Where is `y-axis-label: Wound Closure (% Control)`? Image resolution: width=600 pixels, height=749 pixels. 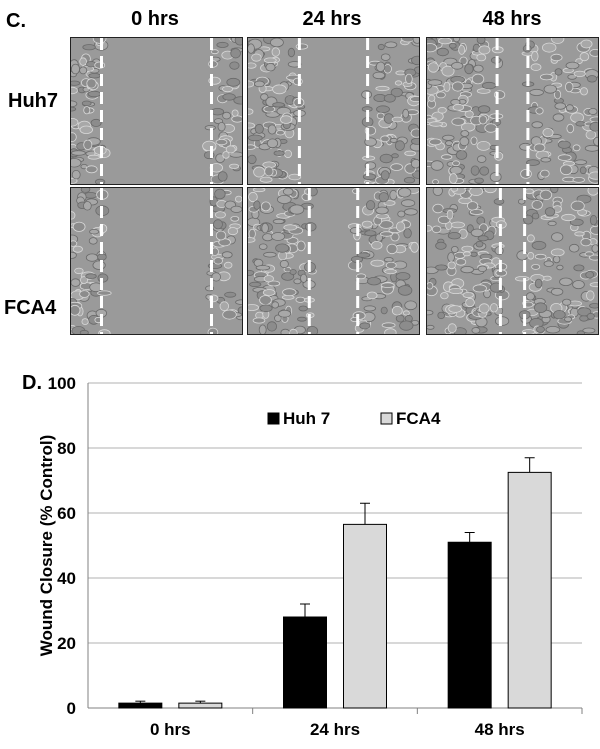 y-axis-label: Wound Closure (% Control) is located at coordinates (46, 546).